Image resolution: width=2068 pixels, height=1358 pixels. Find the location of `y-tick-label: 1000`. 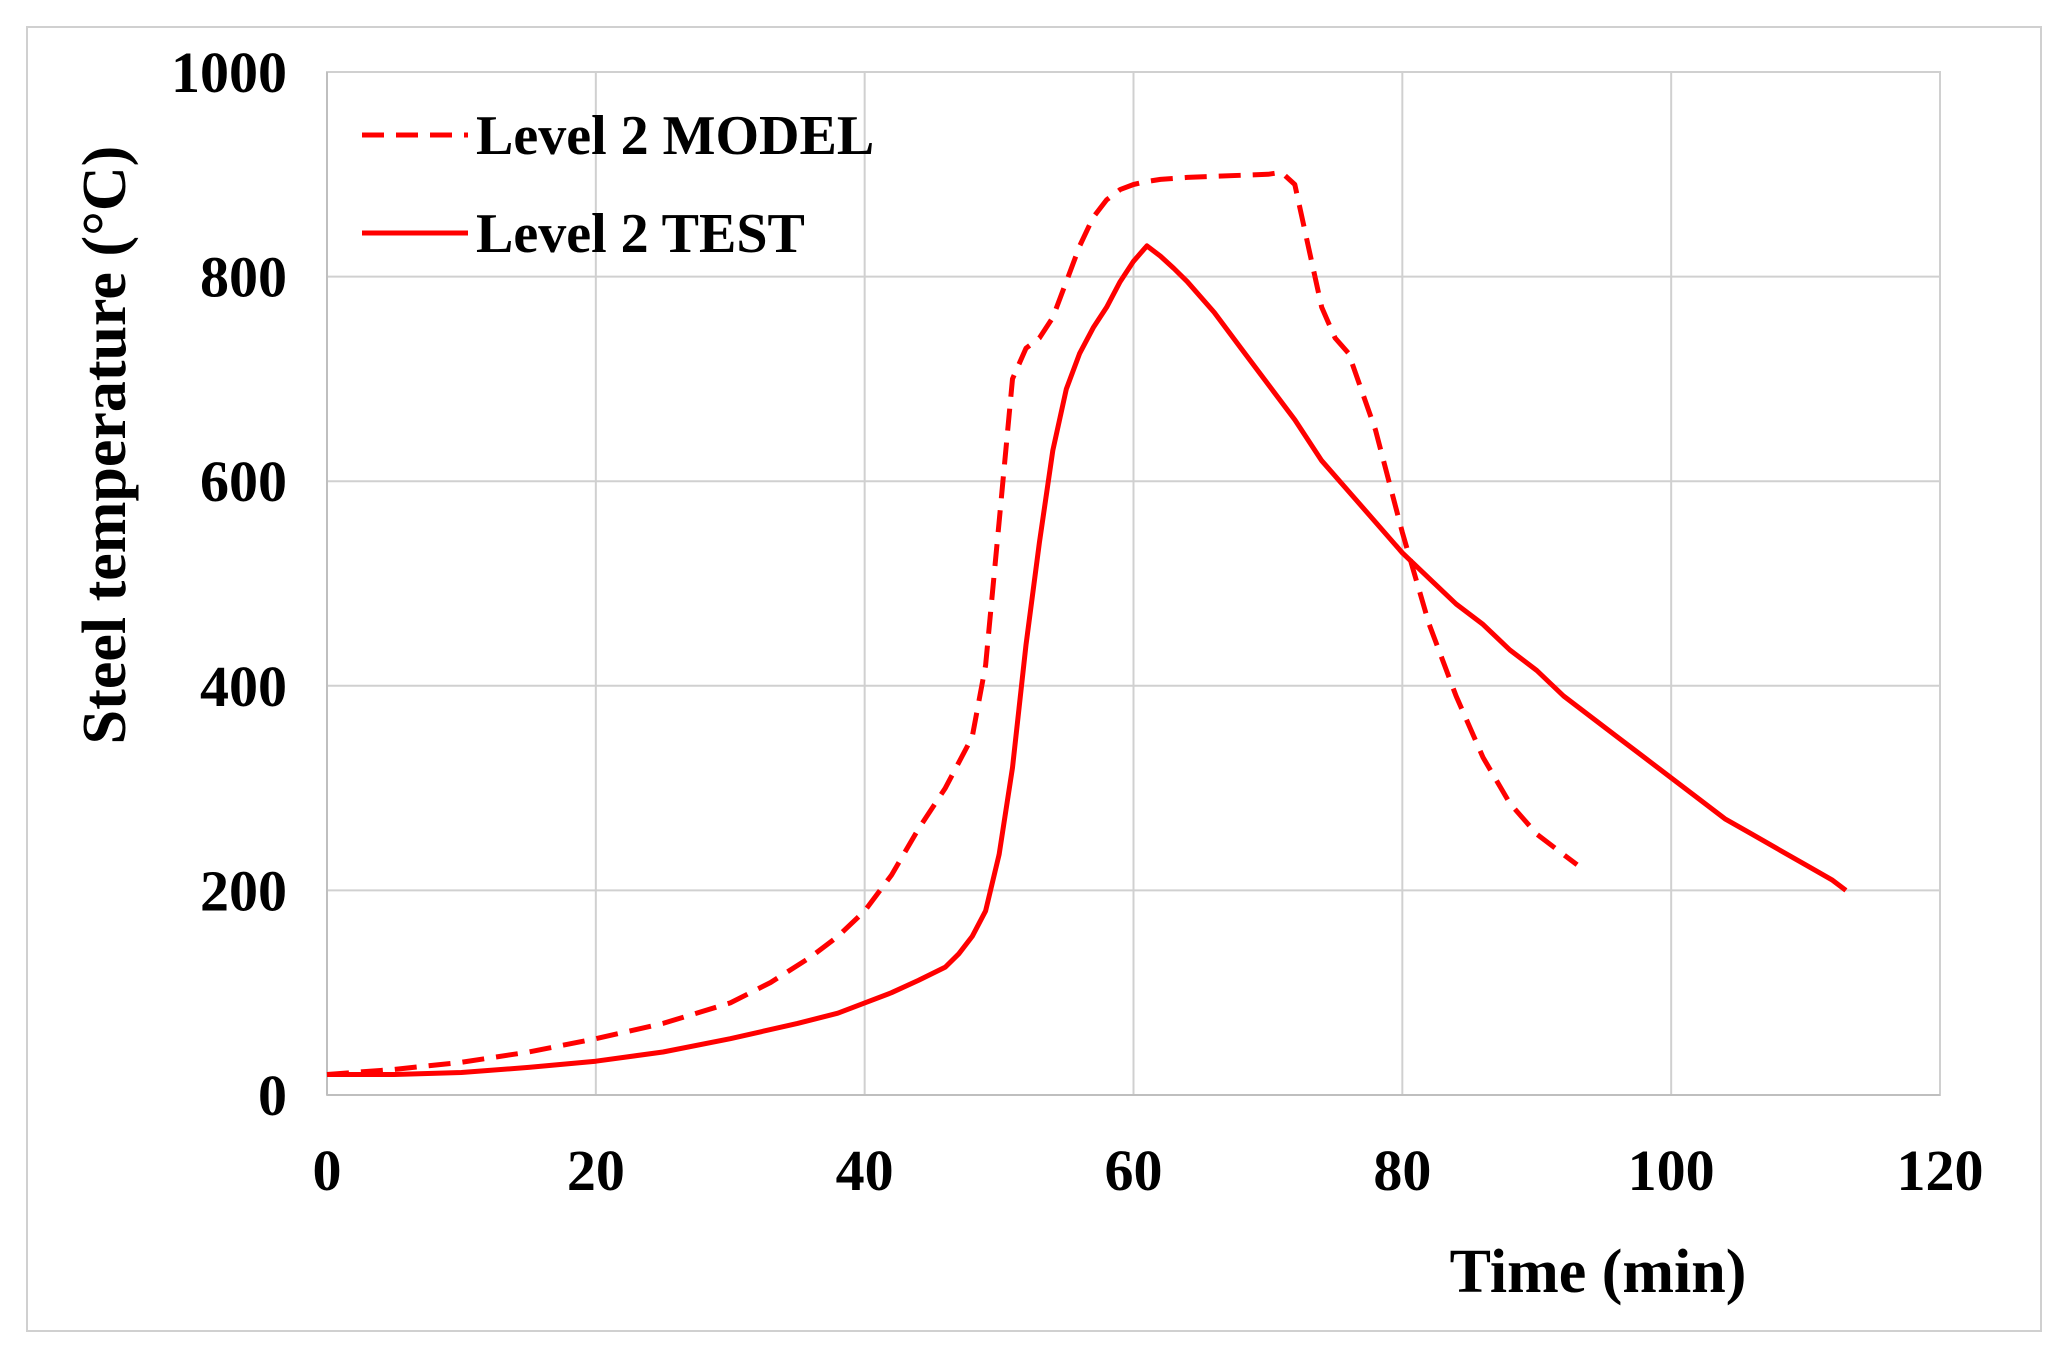

y-tick-label: 1000 is located at coordinates (229, 72).